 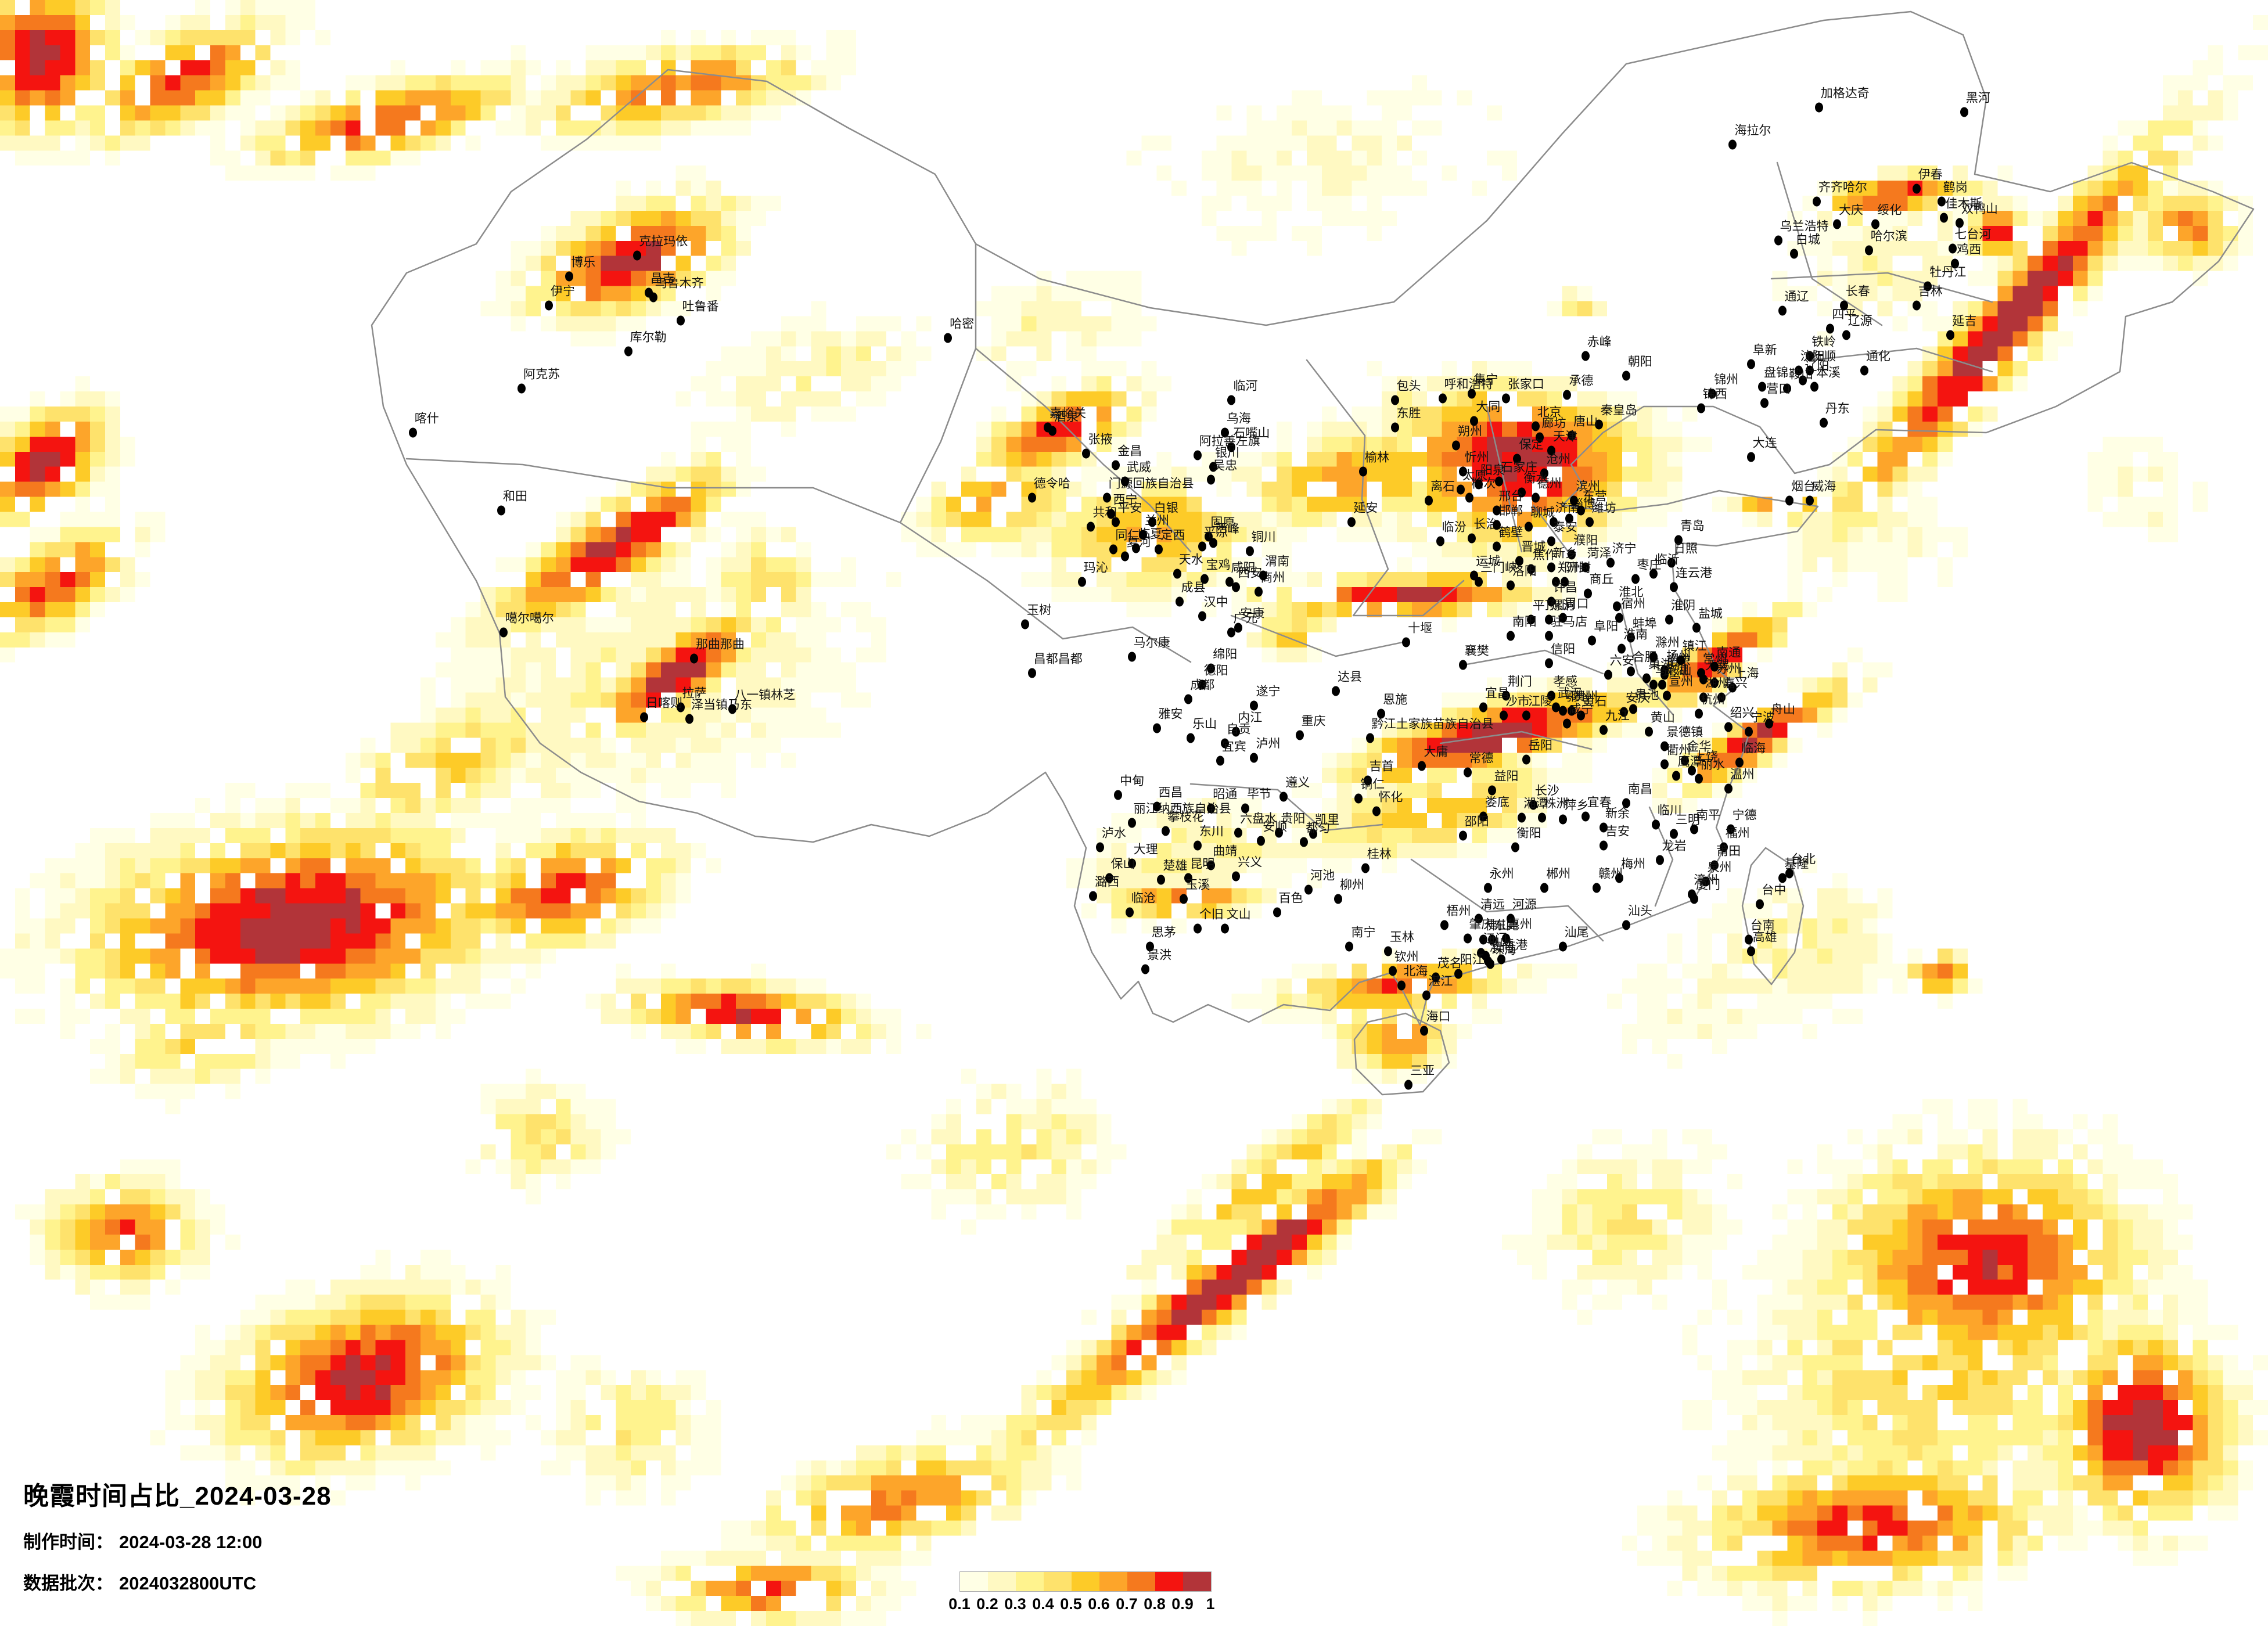 I want to click on city-label: 重庆, so click(x=1313, y=721).